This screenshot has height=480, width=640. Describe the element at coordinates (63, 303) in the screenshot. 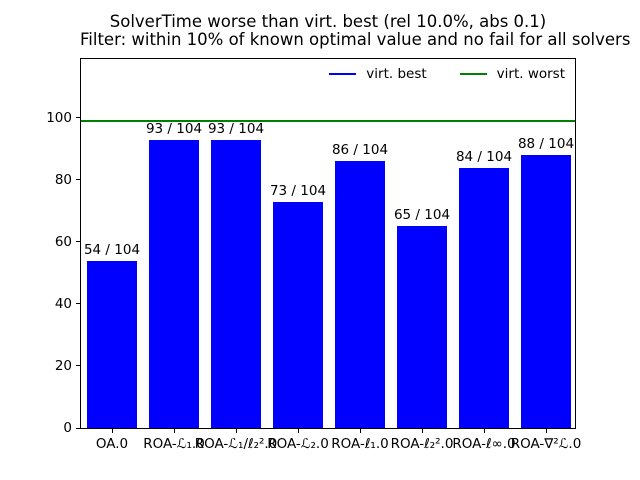

I see `y-tick-label-40: 40` at that location.